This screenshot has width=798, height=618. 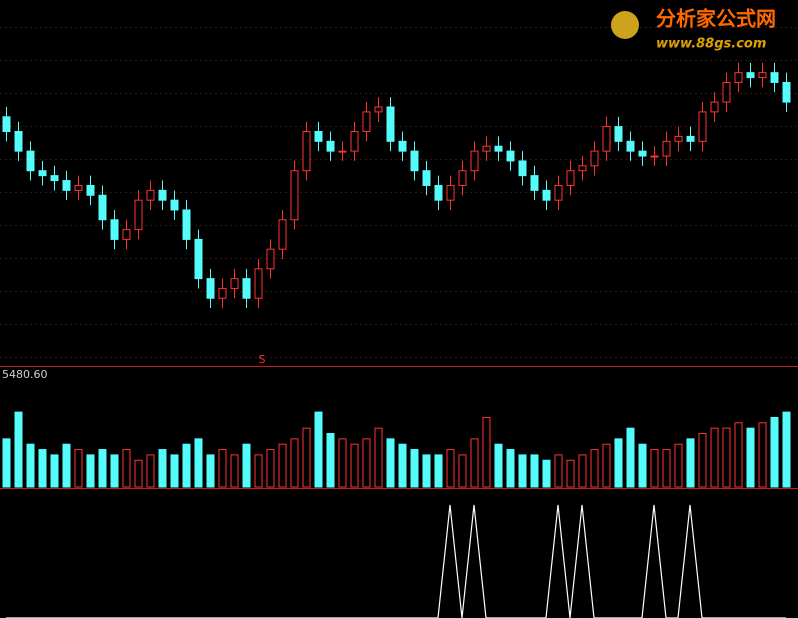 What do you see at coordinates (625, 25) in the screenshot?
I see `logo` at bounding box center [625, 25].